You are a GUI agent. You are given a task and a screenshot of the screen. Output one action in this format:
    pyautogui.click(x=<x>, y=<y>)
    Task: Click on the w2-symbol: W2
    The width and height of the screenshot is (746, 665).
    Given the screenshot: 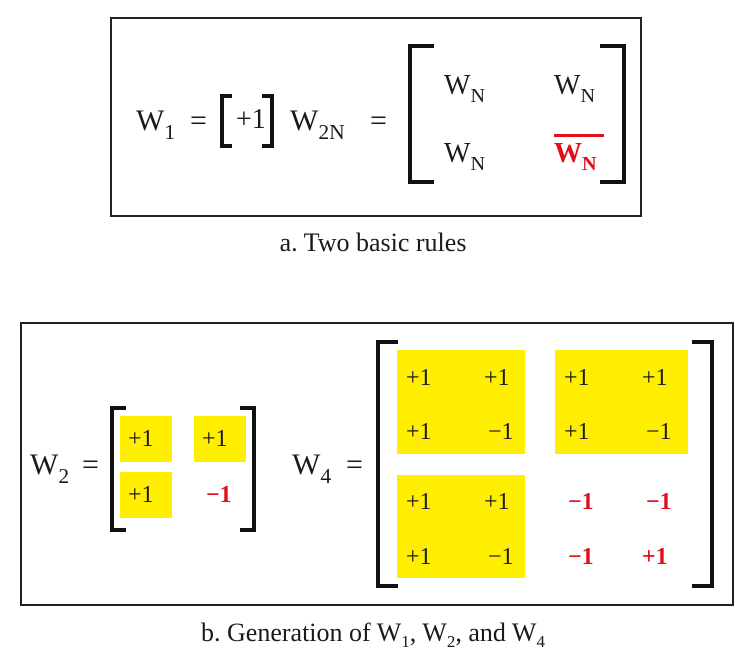 What is the action you would take?
    pyautogui.click(x=50, y=468)
    